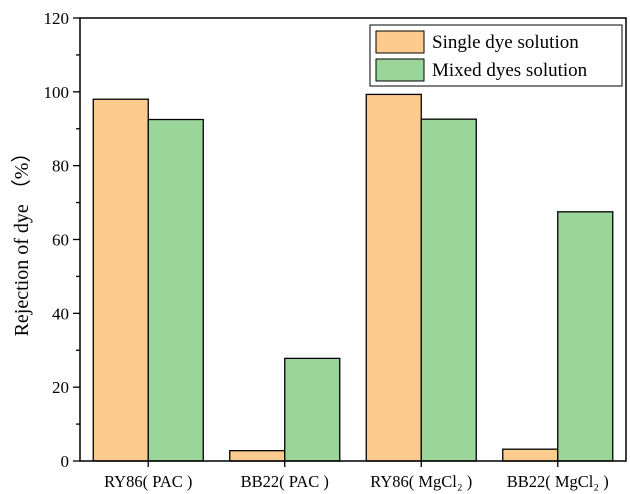  What do you see at coordinates (496, 55) in the screenshot?
I see `legend: Single dye solution Mixed dyes solution` at bounding box center [496, 55].